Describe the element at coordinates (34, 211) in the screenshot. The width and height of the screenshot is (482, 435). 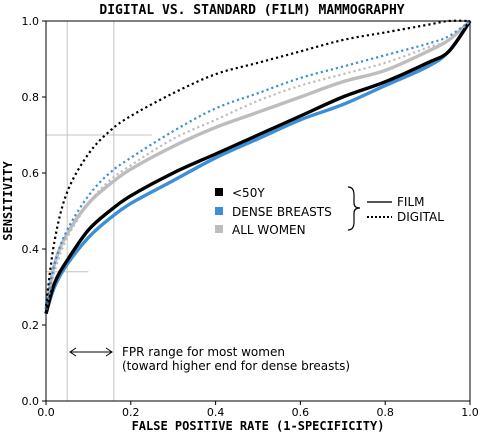
I see `y-axis: 0.0 0.2 0.4 0.6 0.8 1.0` at that location.